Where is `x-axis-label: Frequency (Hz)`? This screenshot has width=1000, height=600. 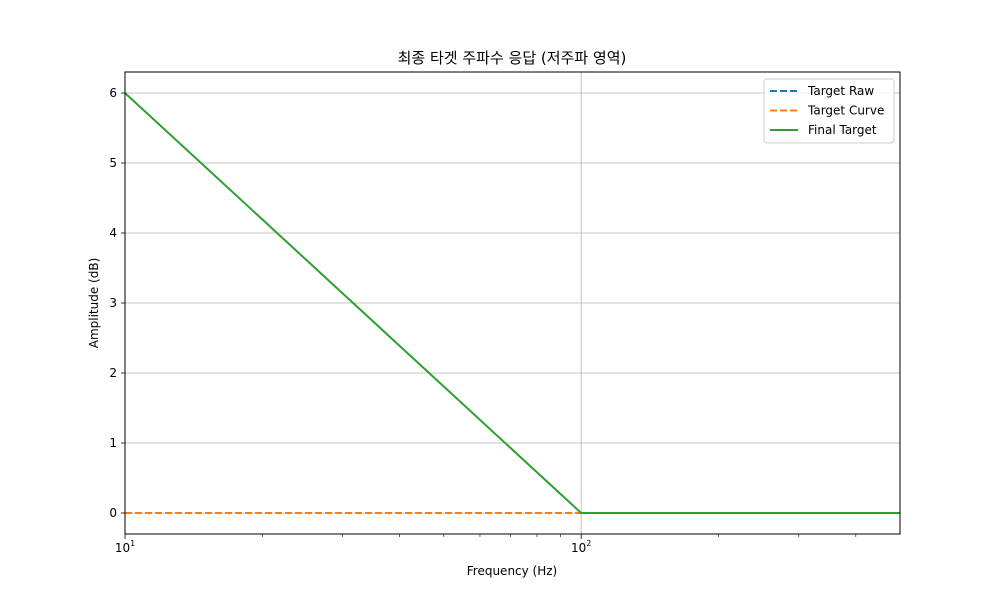
x-axis-label: Frequency (Hz) is located at coordinates (512, 571).